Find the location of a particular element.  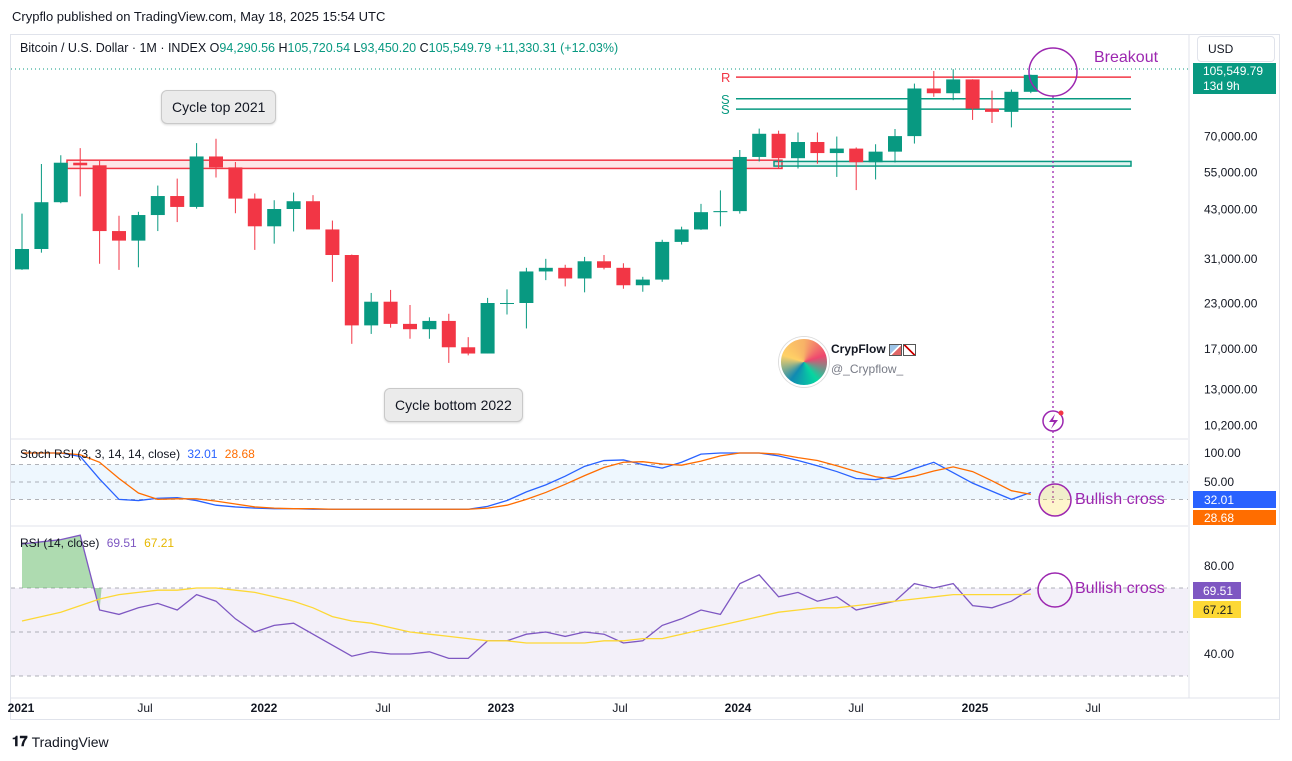

close-label: C is located at coordinates (424, 48).